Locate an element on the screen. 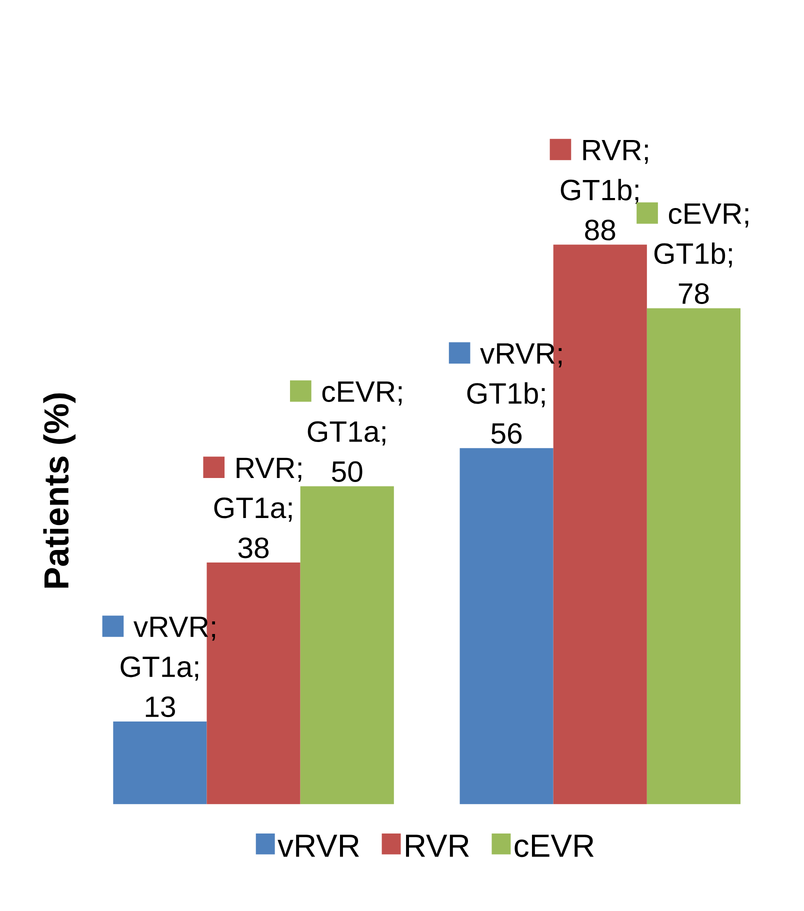  data-label: cEVR; GT1a; 50 is located at coordinates (355, 432).